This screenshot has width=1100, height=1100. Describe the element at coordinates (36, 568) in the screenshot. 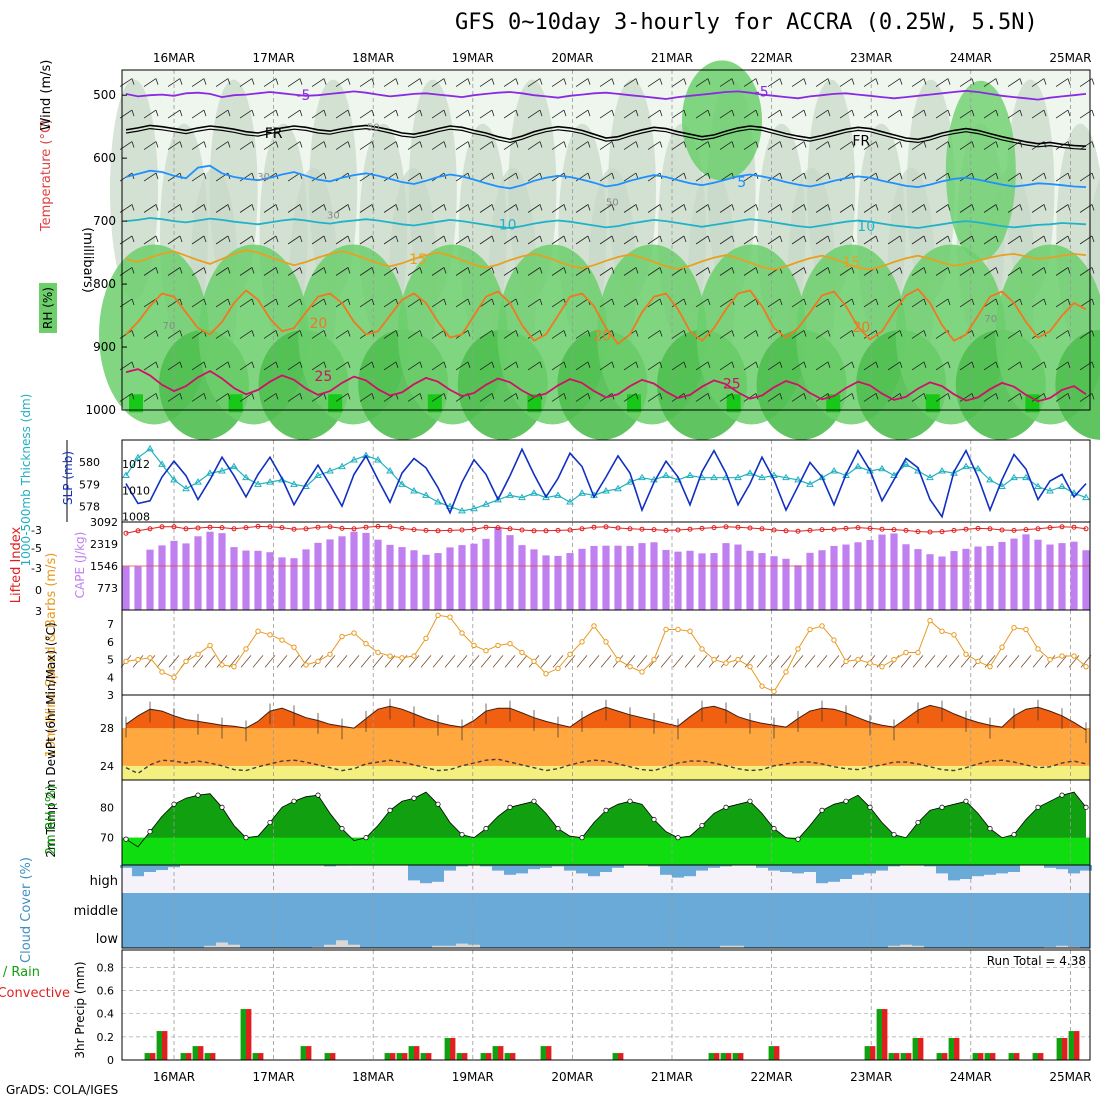

I see `li-tick-label: -3` at that location.